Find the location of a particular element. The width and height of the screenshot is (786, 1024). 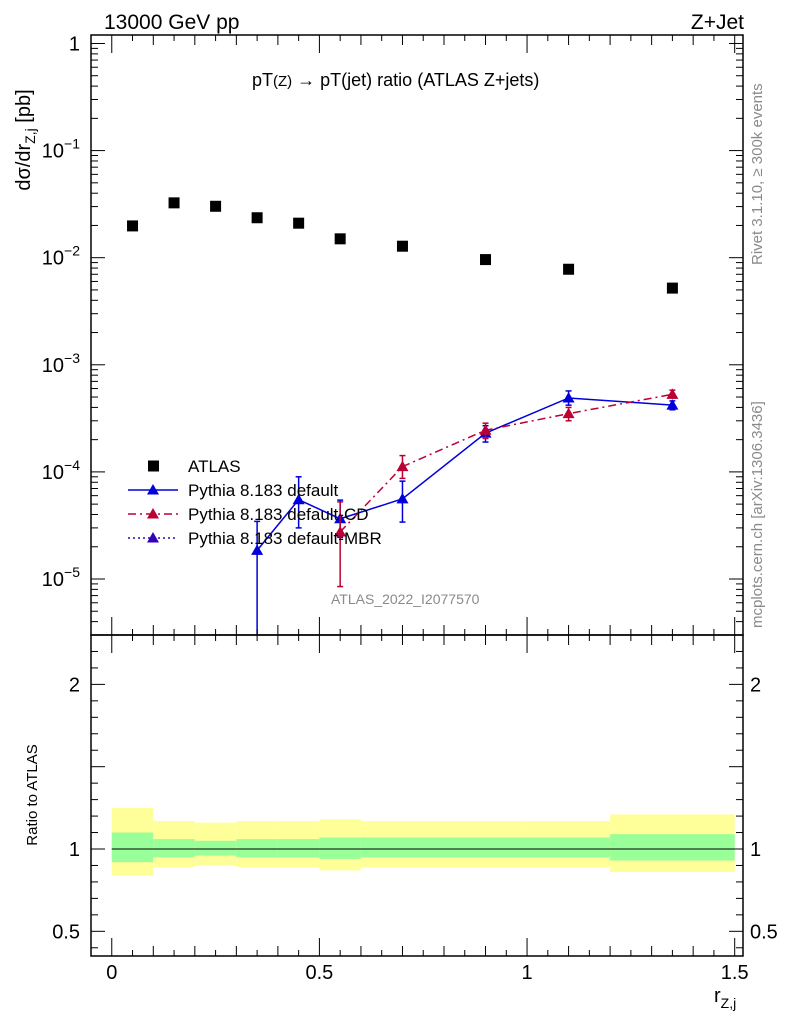

x-tick-label: 0.5 is located at coordinates (320, 973).